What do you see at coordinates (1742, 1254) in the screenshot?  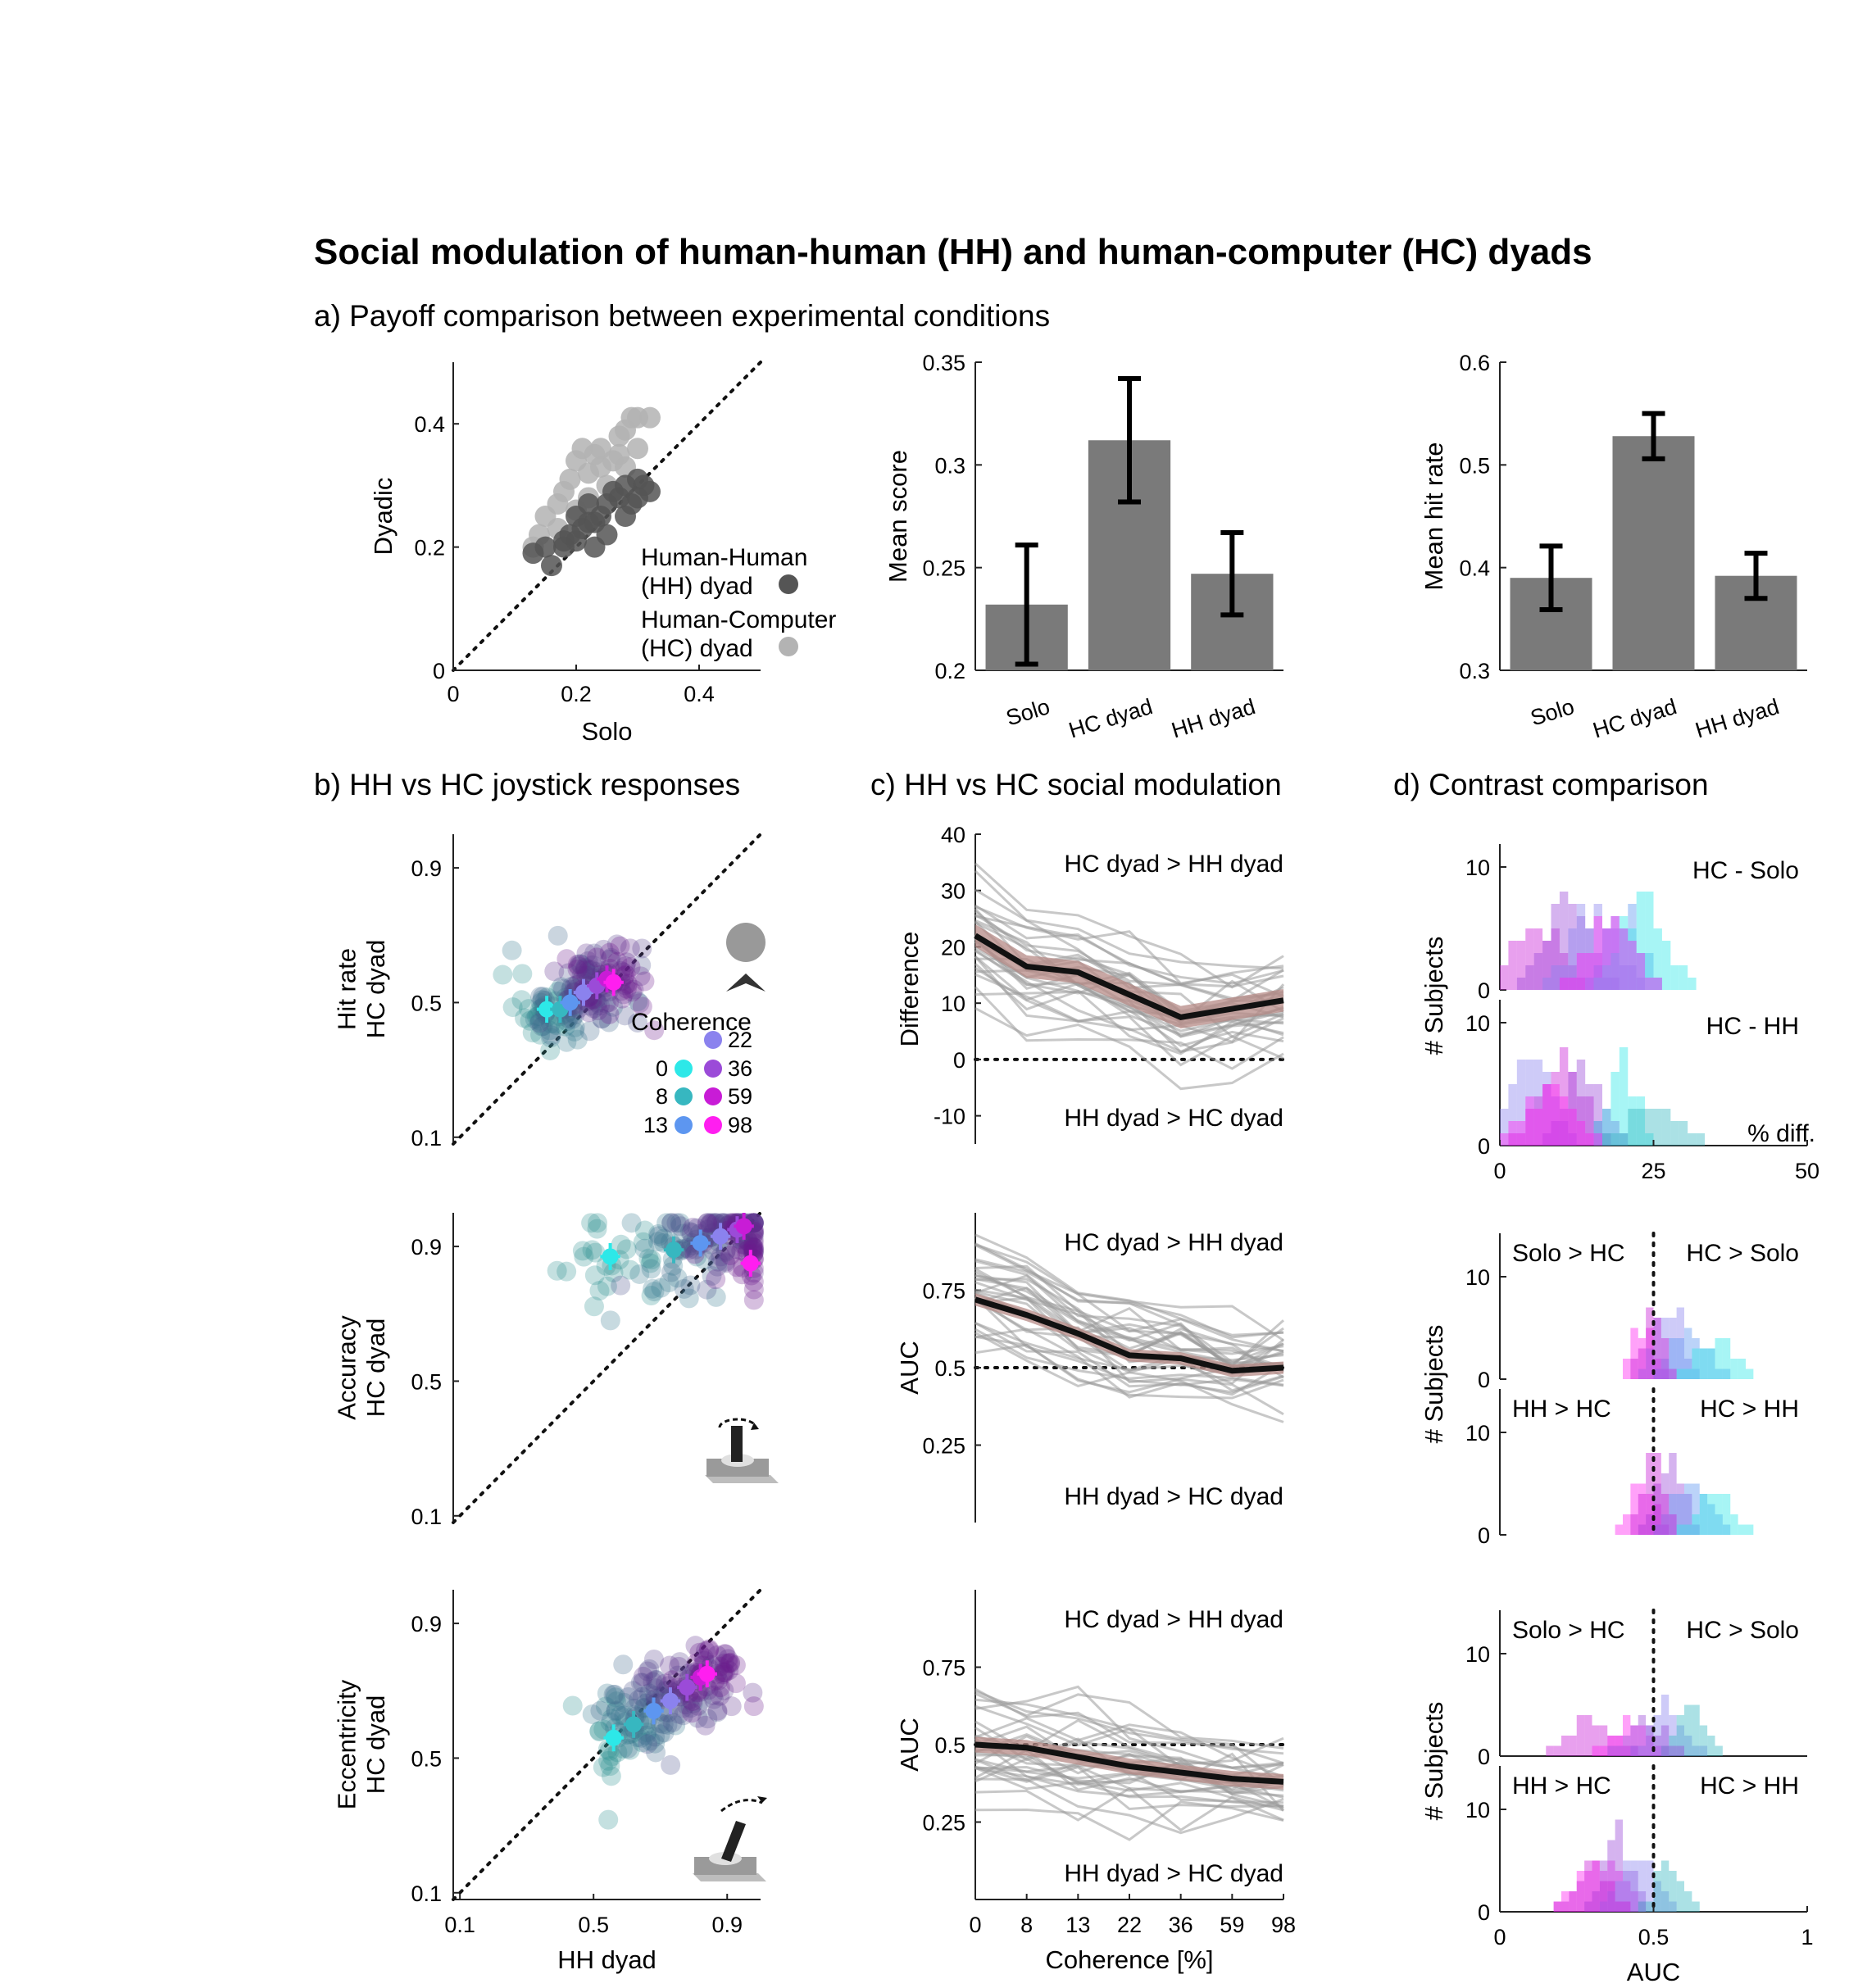 I see `panel-label-right: HC > Solo` at bounding box center [1742, 1254].